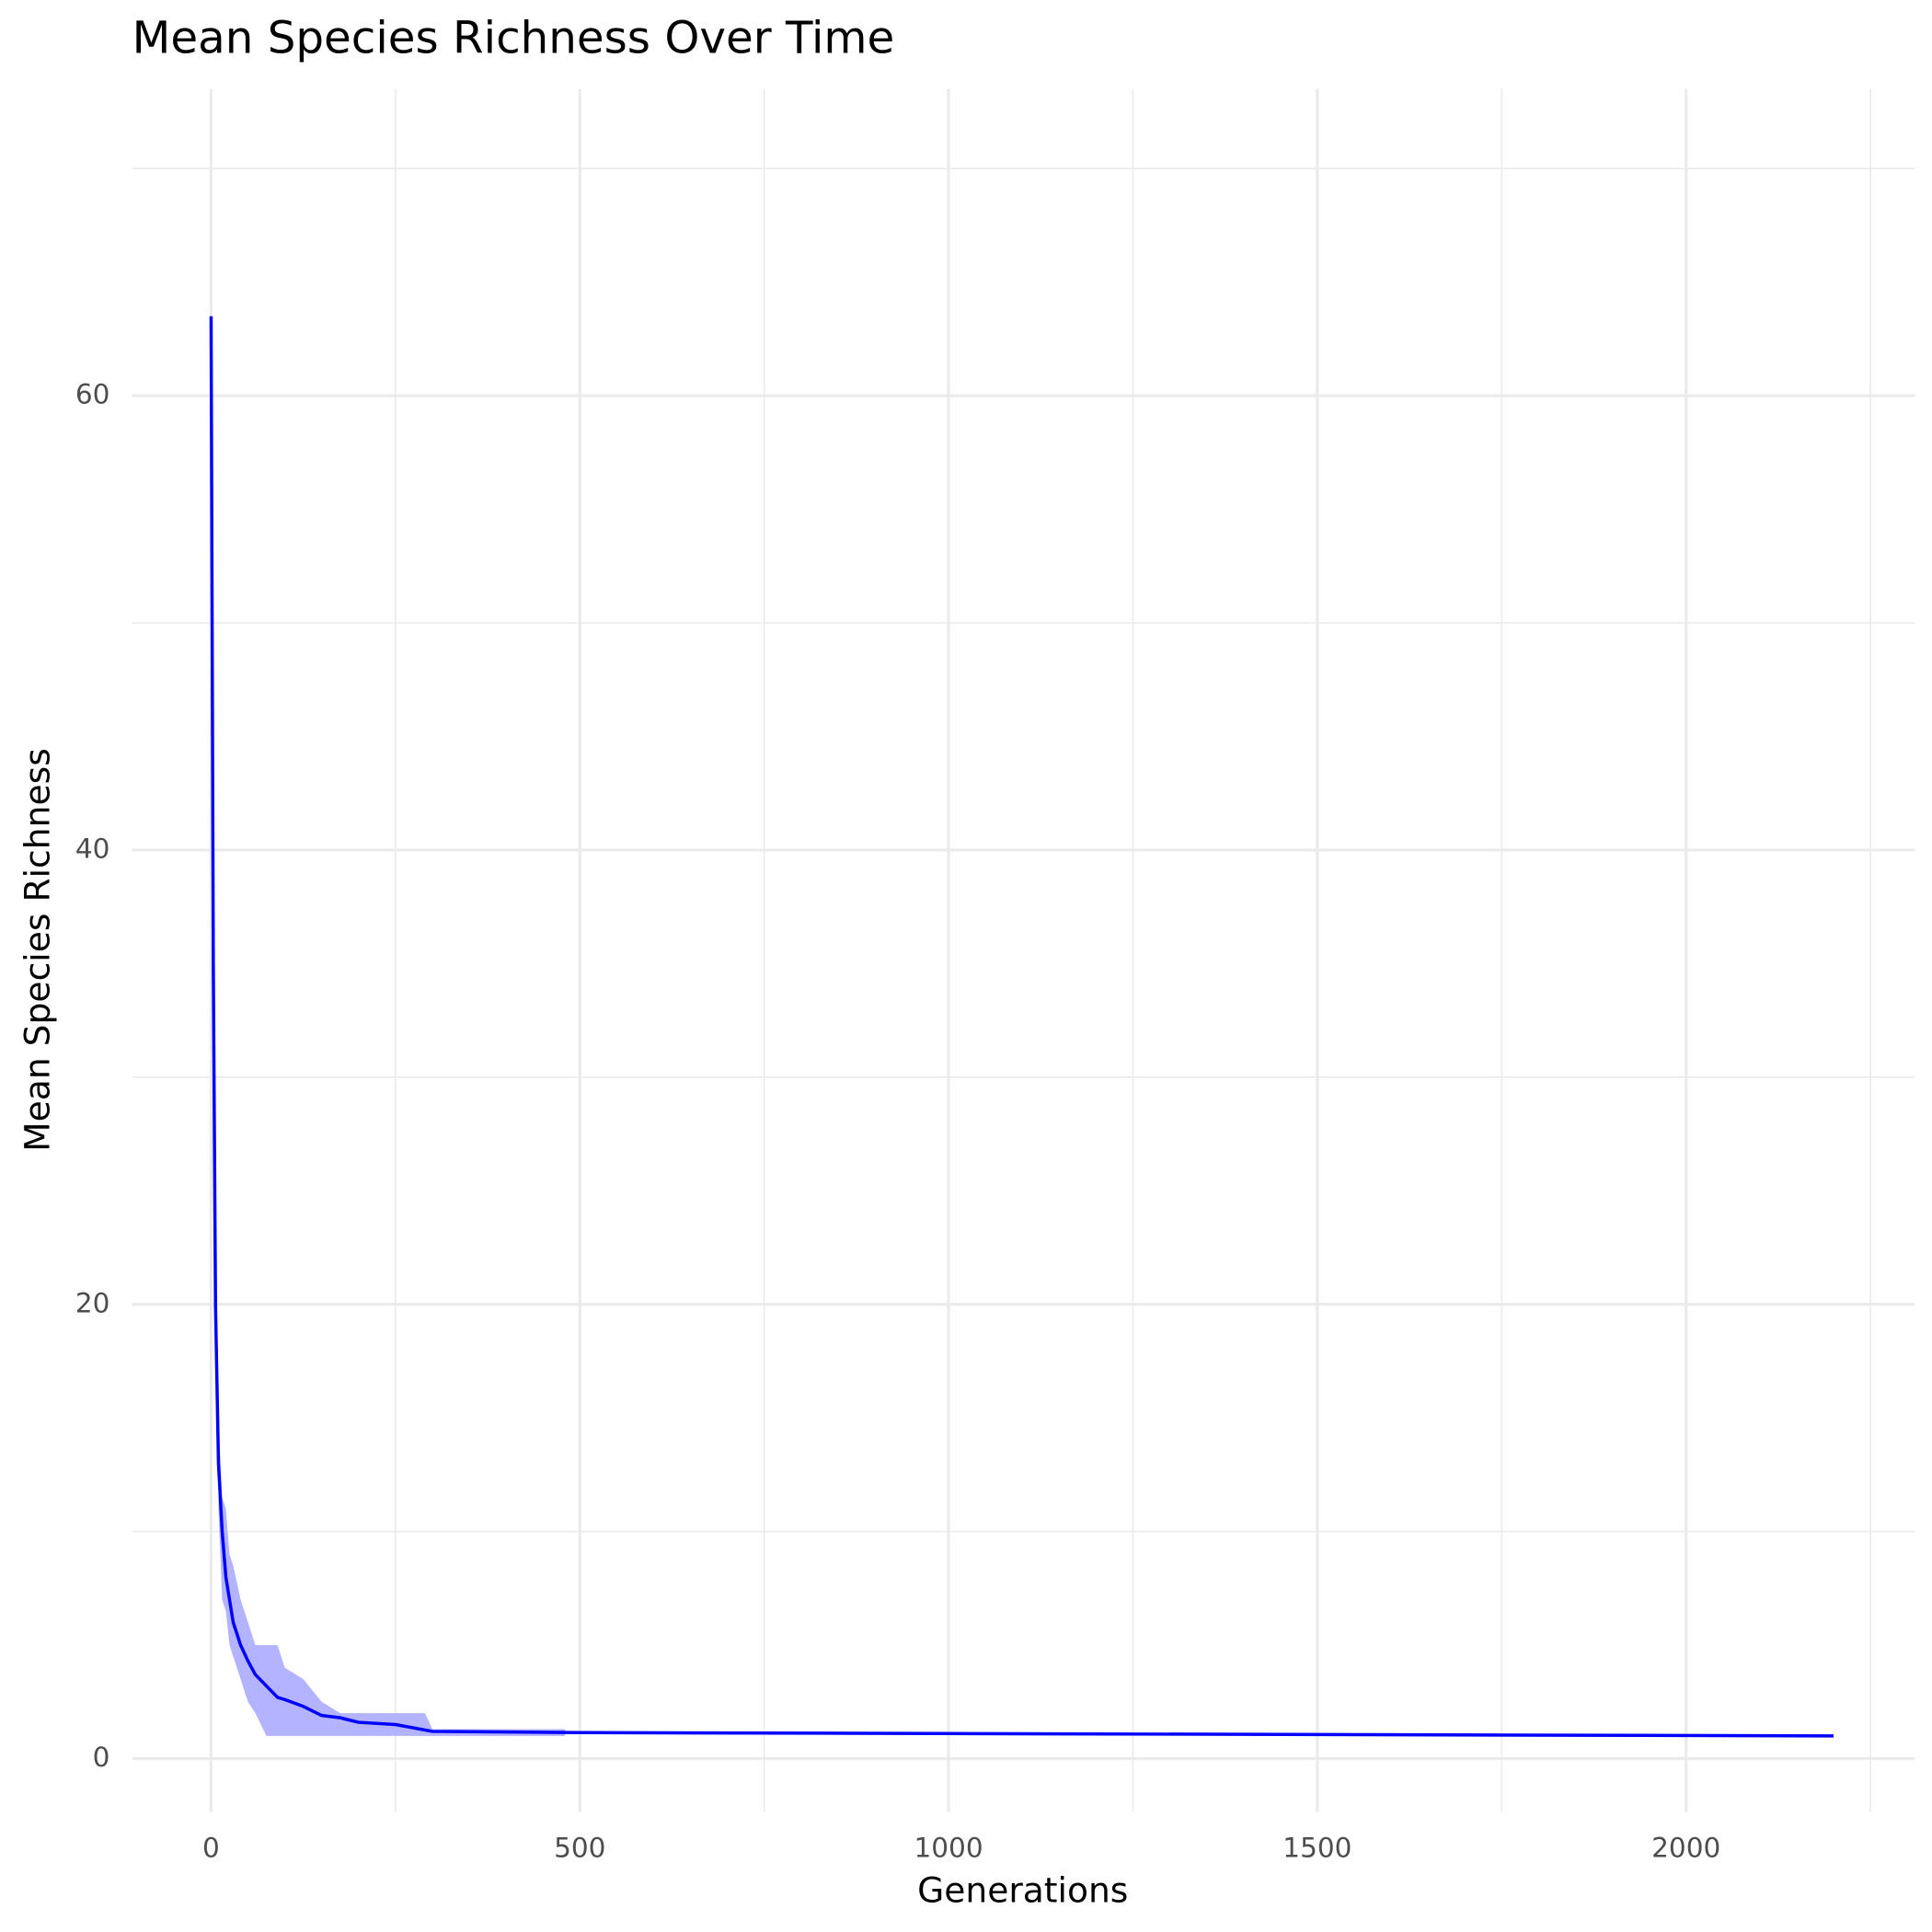  I want to click on chart-title: Mean Species Richness Over Time, so click(513, 37).